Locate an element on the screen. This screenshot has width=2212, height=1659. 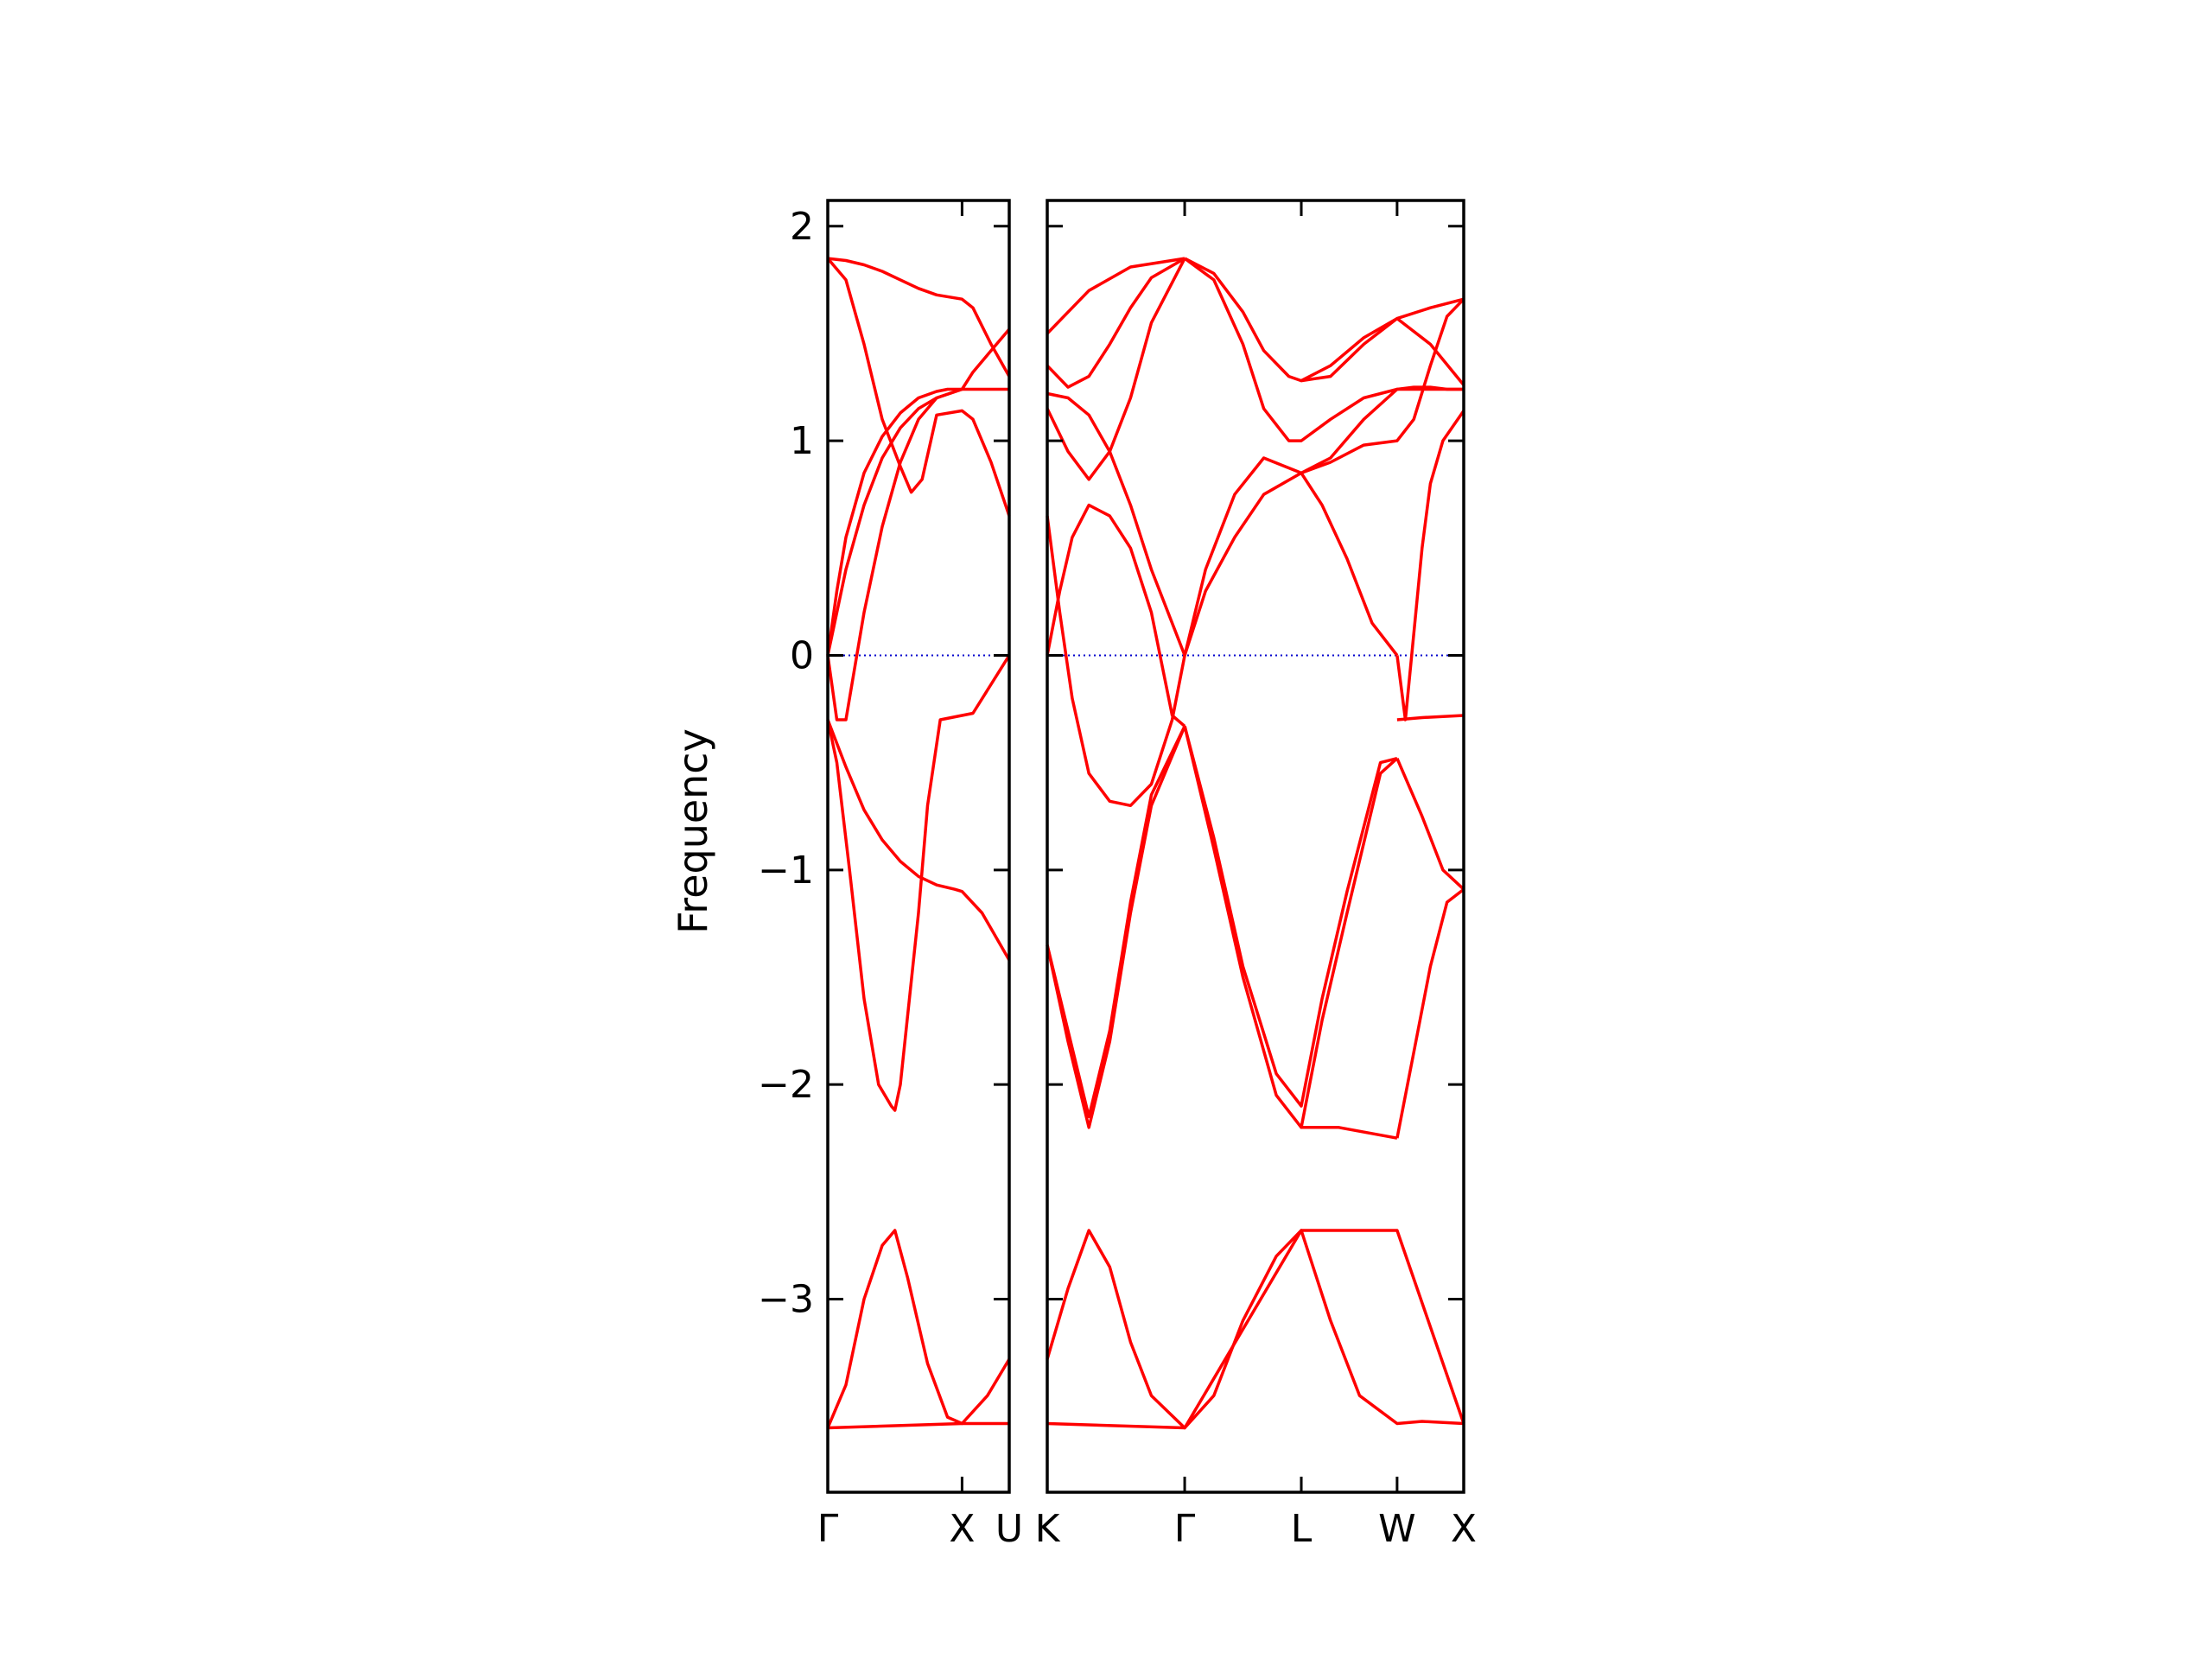
y-tick-label: 0 is located at coordinates (802, 655).